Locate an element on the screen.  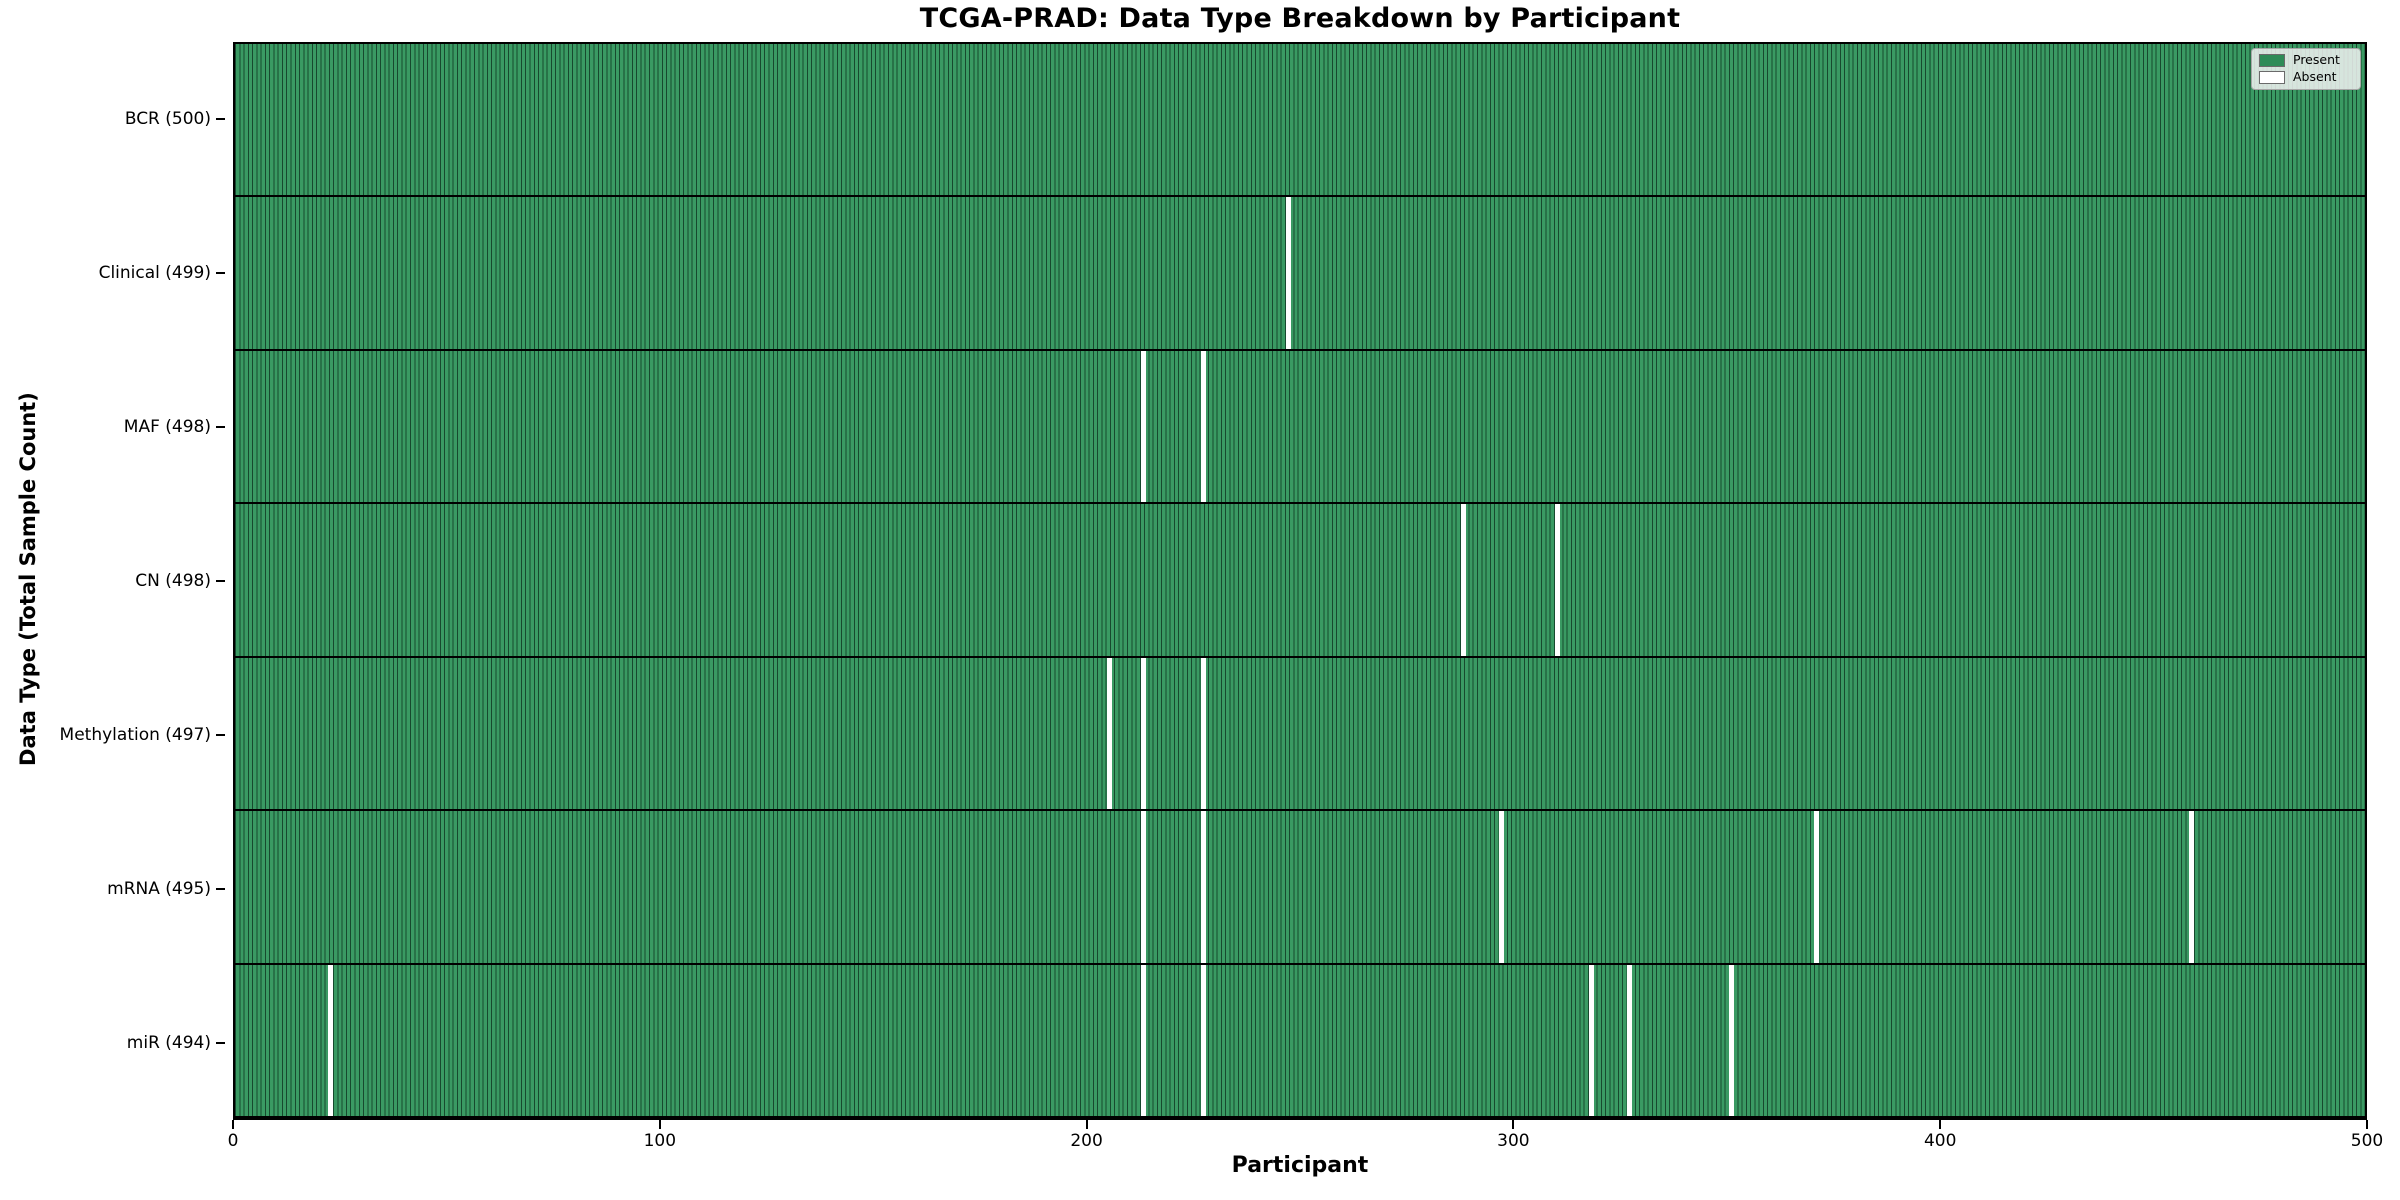
heatmap-row-mrna is located at coordinates (1300, 888).